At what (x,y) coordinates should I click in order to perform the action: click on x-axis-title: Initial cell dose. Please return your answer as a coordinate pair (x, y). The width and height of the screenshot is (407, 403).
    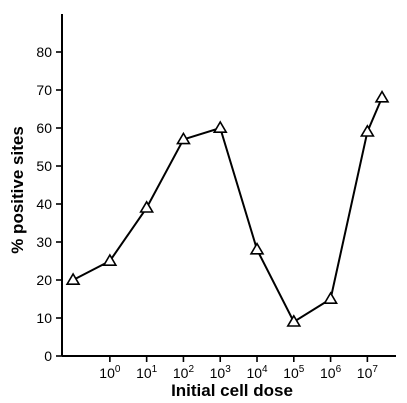
    Looking at the image, I should click on (232, 390).